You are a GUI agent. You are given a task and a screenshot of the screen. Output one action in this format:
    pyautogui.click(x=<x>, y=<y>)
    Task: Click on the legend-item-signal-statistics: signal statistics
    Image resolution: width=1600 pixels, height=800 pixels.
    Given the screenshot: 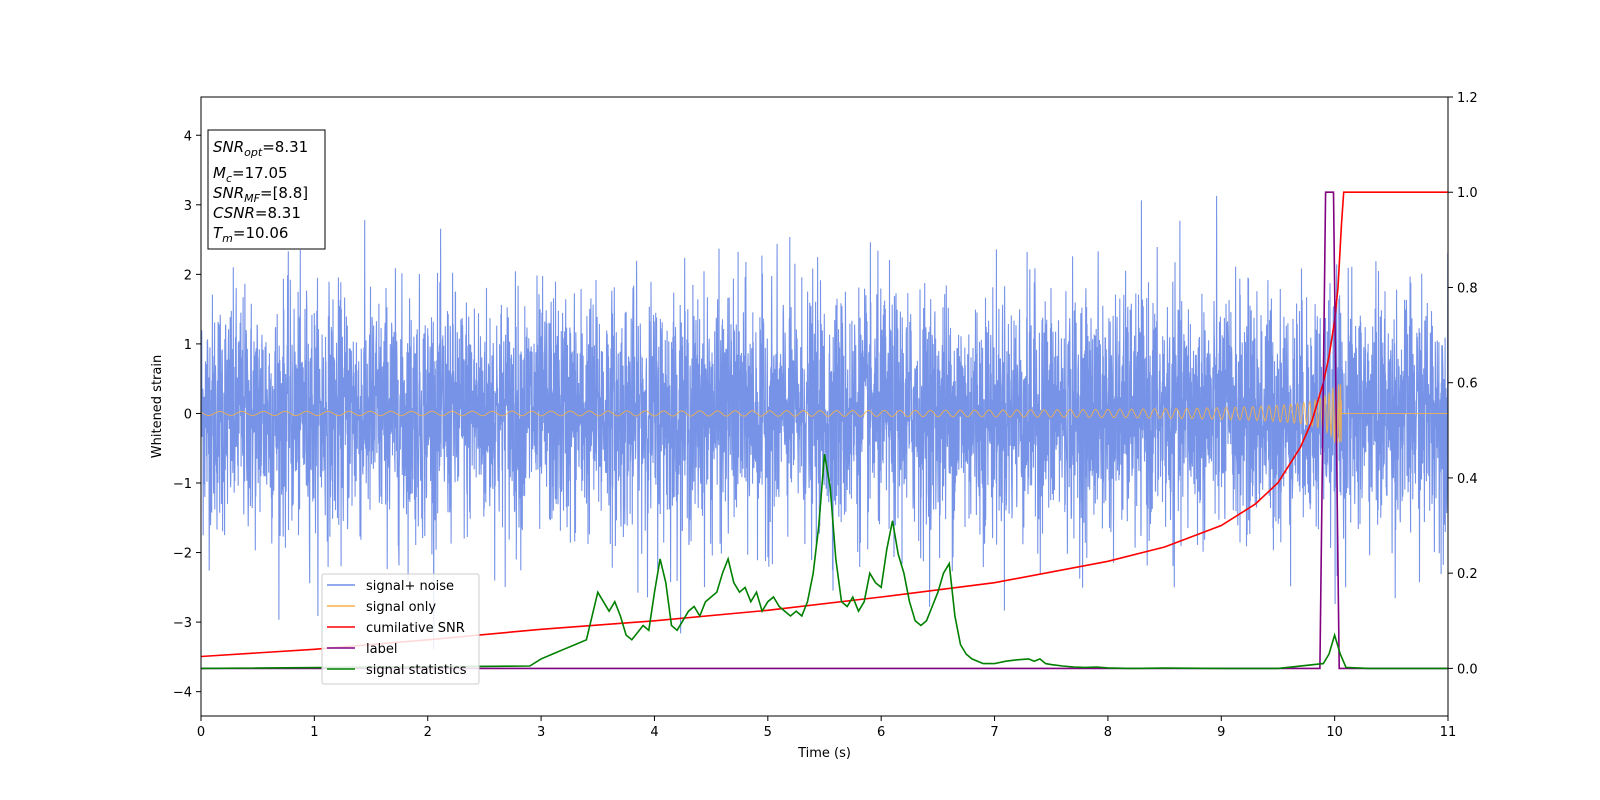 What is the action you would take?
    pyautogui.click(x=397, y=670)
    